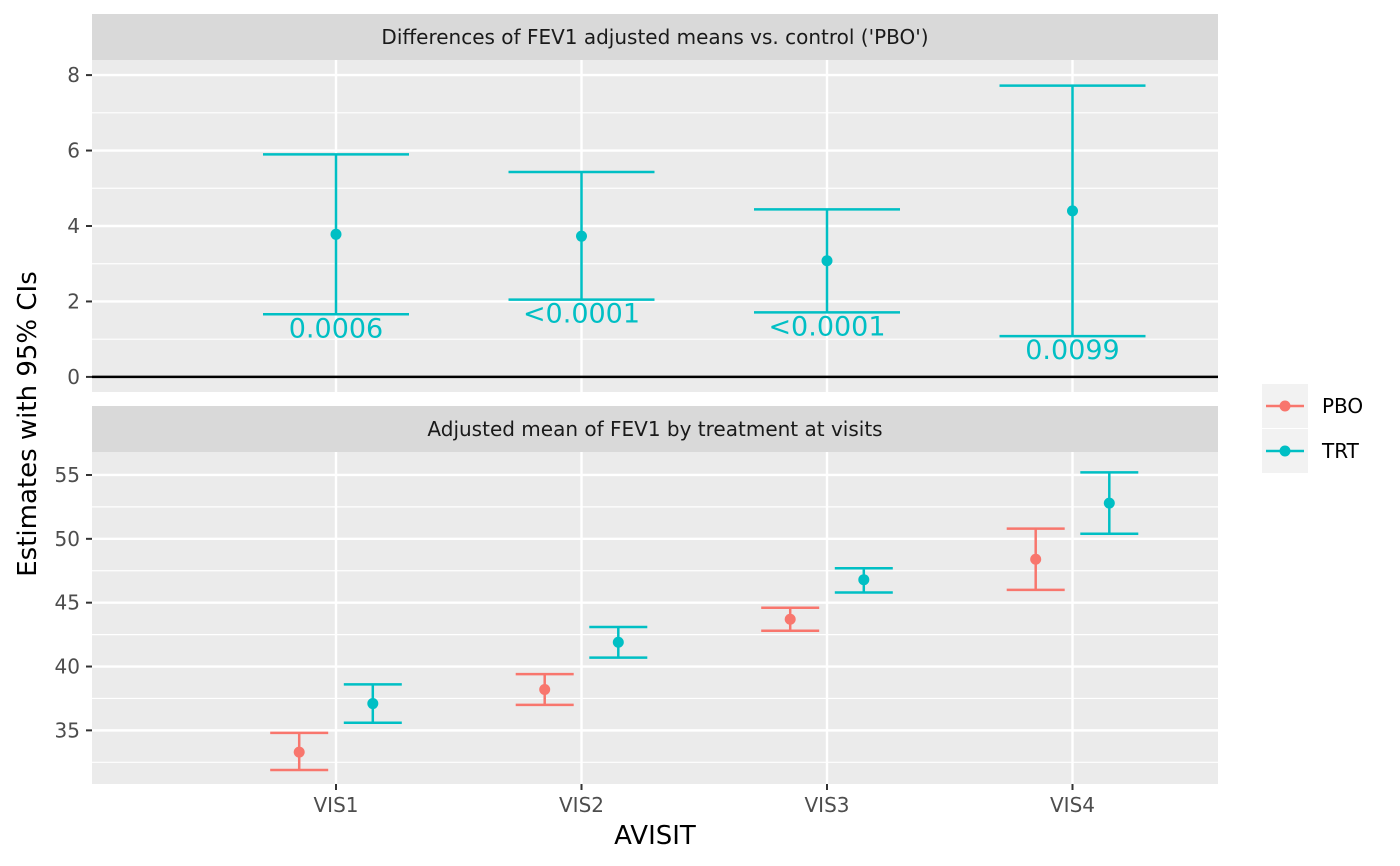 The image size is (1400, 866). What do you see at coordinates (655, 836) in the screenshot?
I see `x-axis-title: AVISIT` at bounding box center [655, 836].